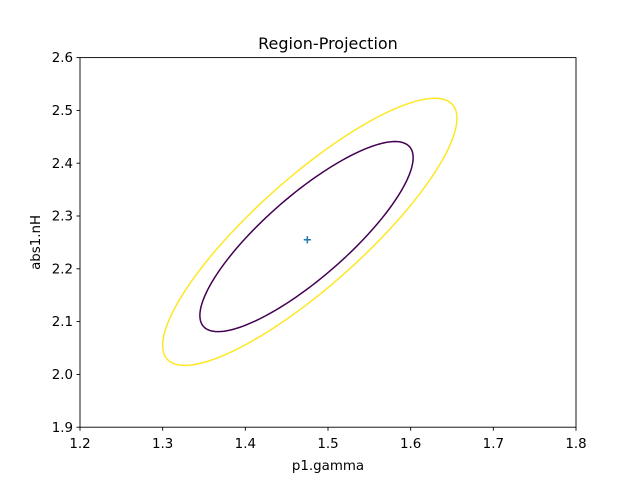  Describe the element at coordinates (327, 444) in the screenshot. I see `x-tick-label: 1.5` at that location.